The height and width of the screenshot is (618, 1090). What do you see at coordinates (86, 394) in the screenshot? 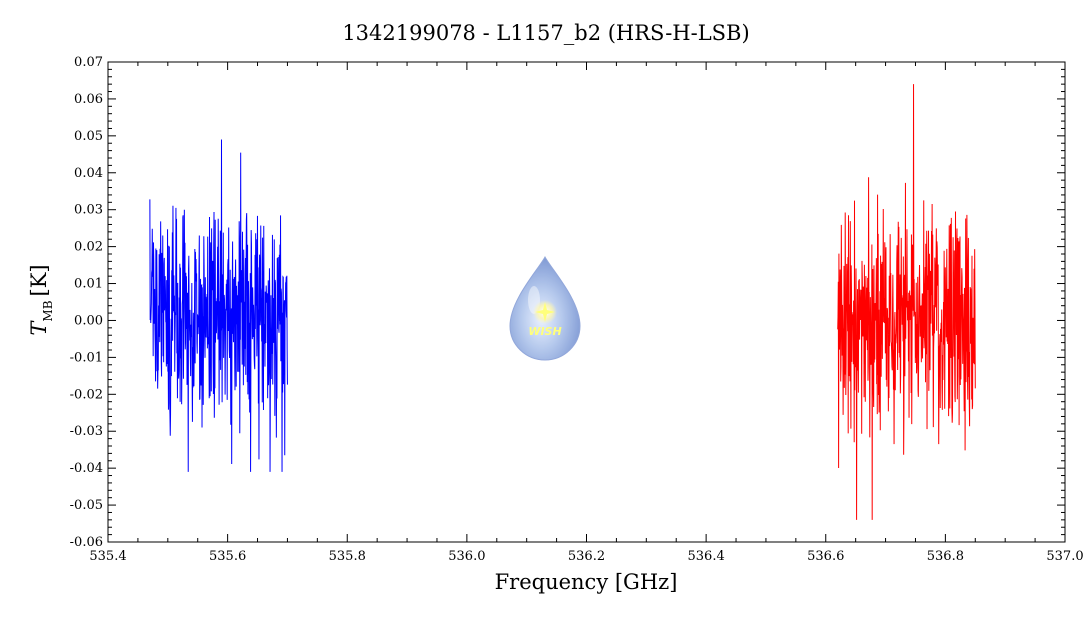
I see `y-tick-label: -0.02` at bounding box center [86, 394].